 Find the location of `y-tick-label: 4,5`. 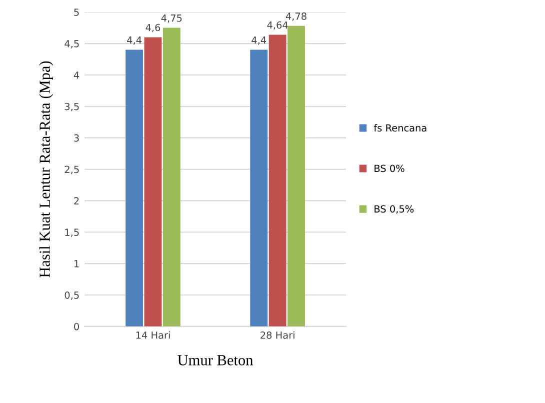

y-tick-label: 4,5 is located at coordinates (71, 44).